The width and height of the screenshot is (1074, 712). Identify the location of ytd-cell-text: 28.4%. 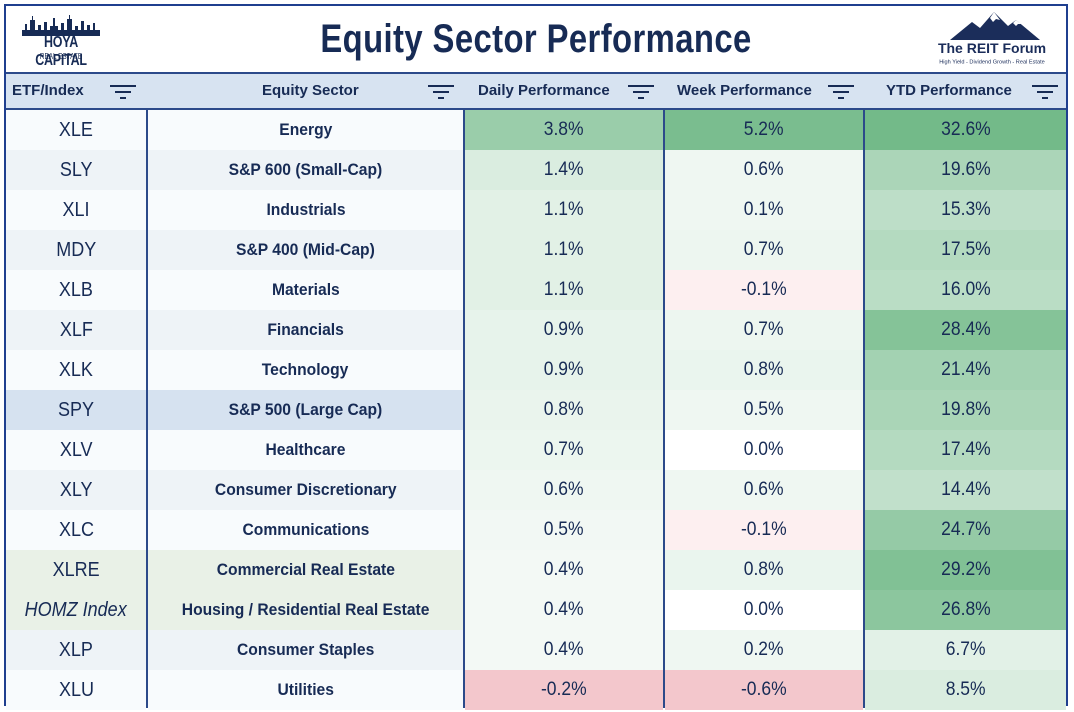
(965, 329).